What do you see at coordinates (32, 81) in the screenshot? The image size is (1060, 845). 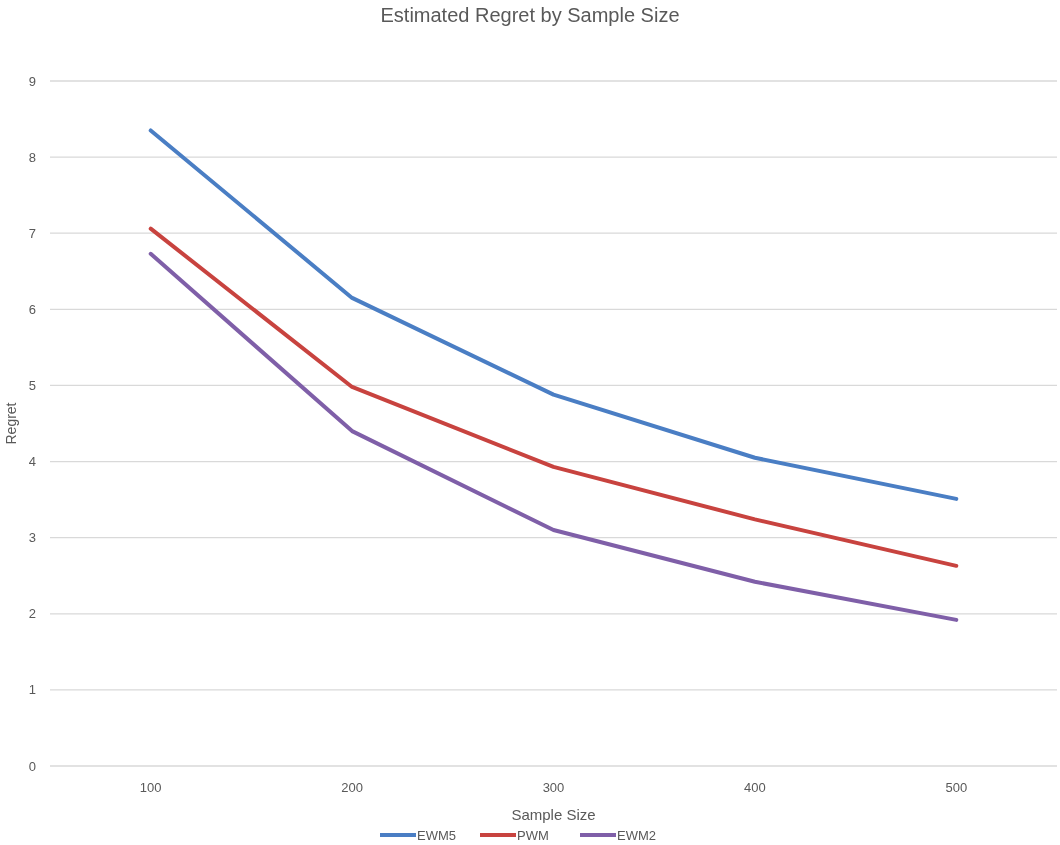 I see `y-tick-label: 9` at bounding box center [32, 81].